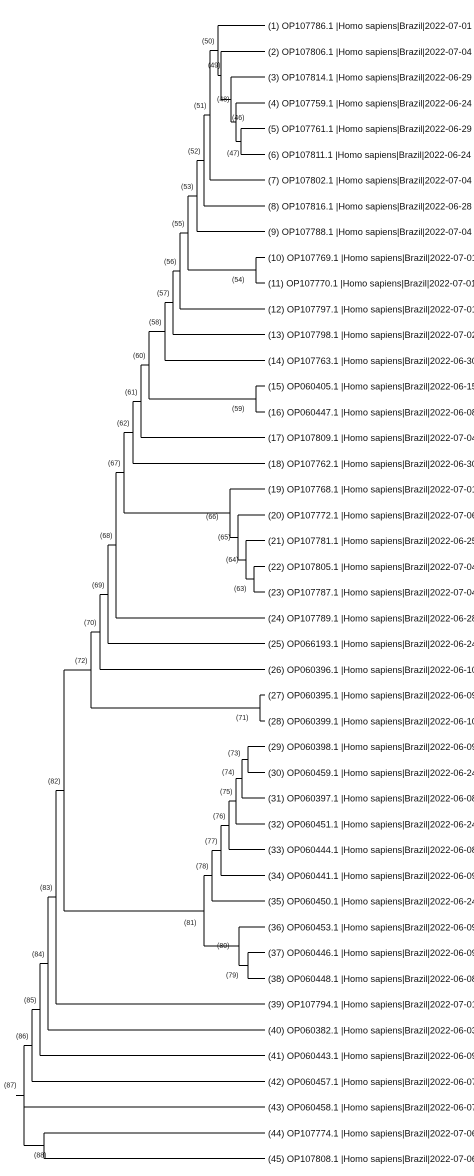 Image resolution: width=474 pixels, height=1176 pixels. What do you see at coordinates (232, 975) in the screenshot?
I see `node-label: (79)` at bounding box center [232, 975].